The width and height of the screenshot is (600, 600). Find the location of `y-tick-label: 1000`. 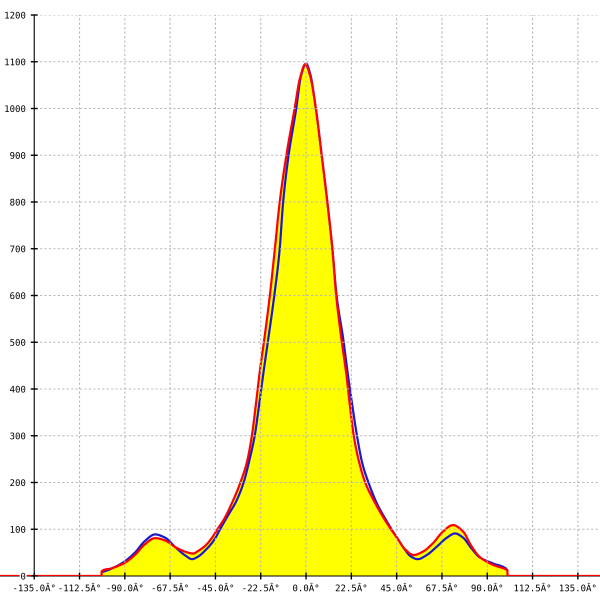

y-tick-label: 1000 is located at coordinates (15, 108).